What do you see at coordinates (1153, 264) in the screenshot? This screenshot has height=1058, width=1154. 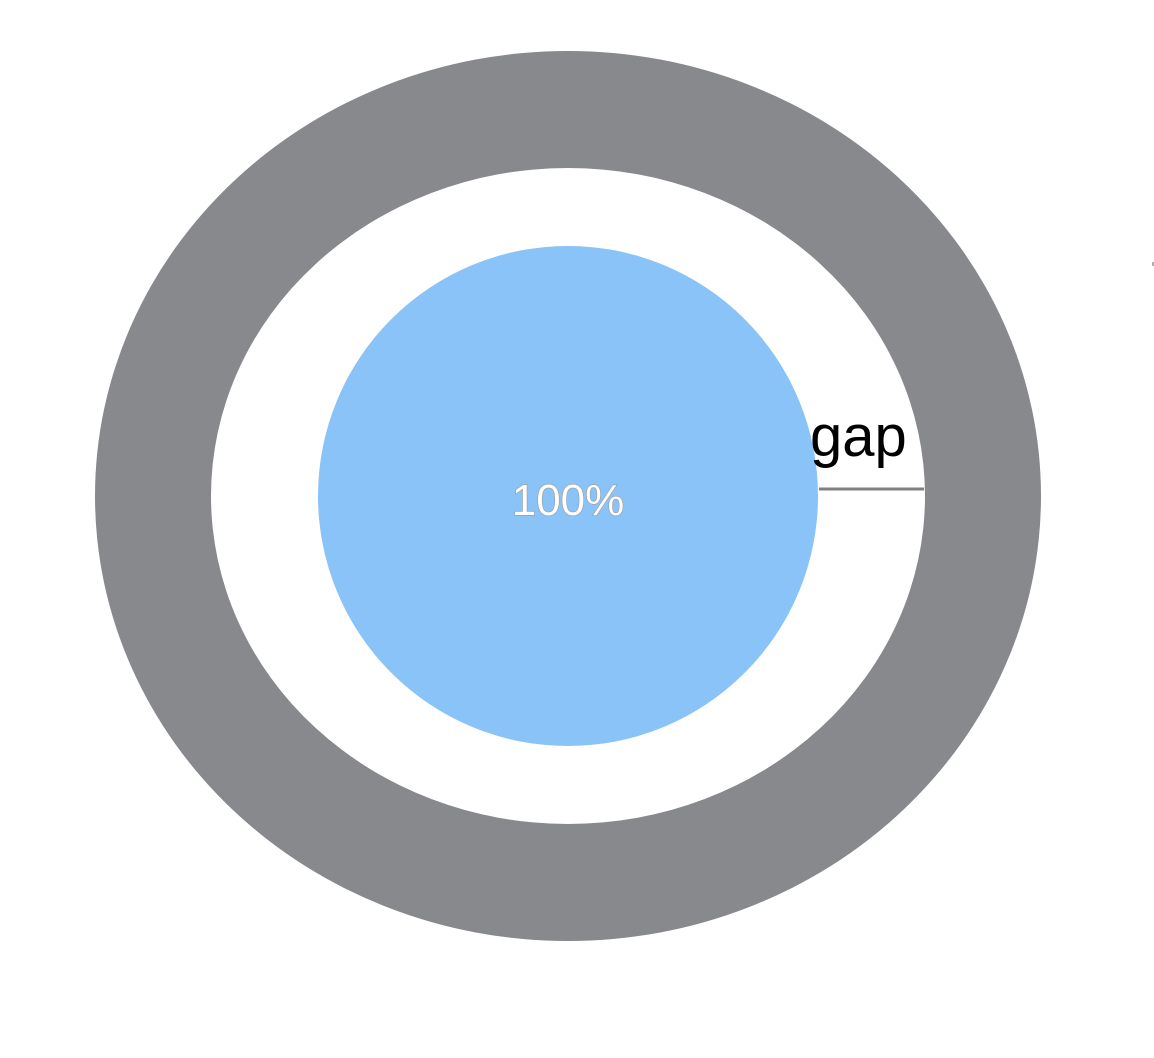 I see `edge-mark` at bounding box center [1153, 264].